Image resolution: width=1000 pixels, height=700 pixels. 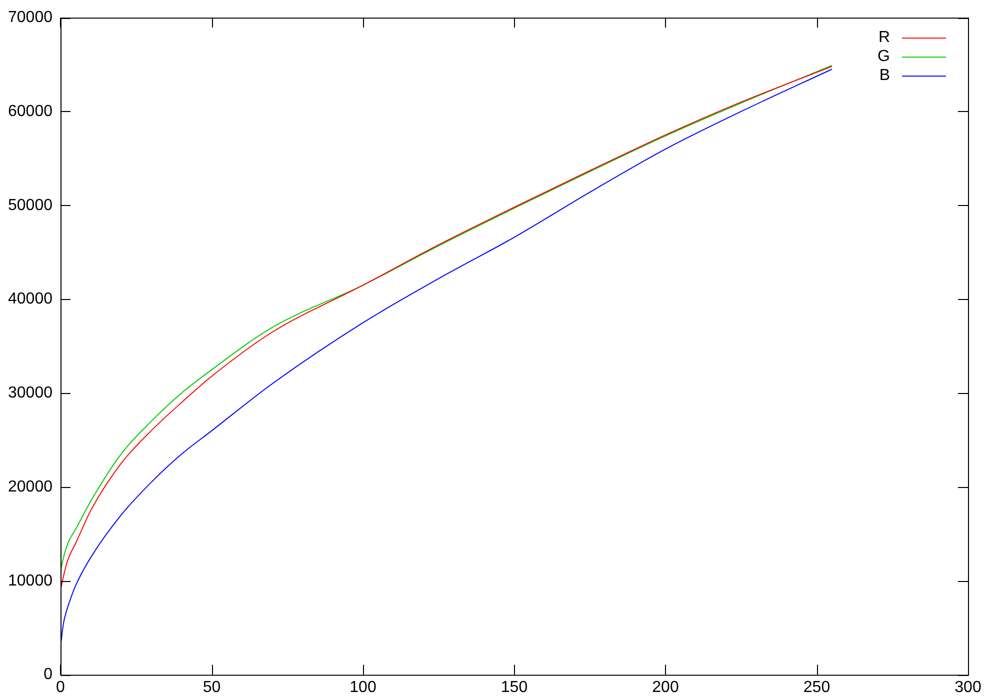 I want to click on x-tick-label: 200, so click(x=665, y=687).